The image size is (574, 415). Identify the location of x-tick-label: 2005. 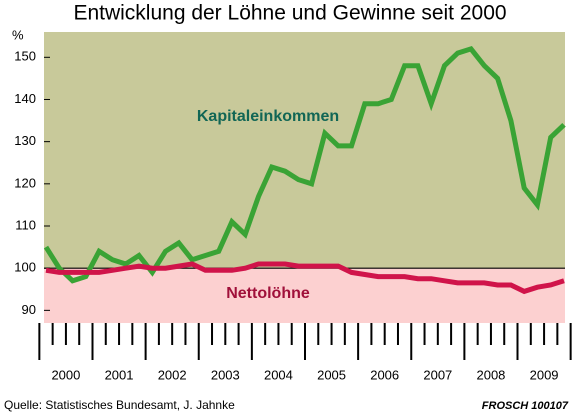
(331, 374).